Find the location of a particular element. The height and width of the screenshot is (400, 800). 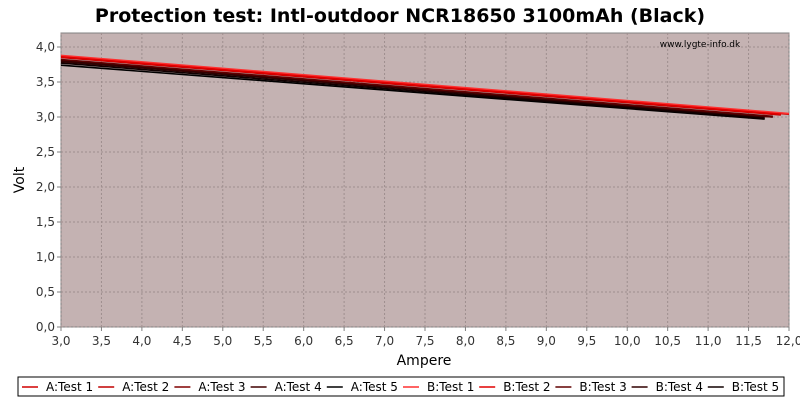

x-tick-label: 11,0 is located at coordinates (708, 341).